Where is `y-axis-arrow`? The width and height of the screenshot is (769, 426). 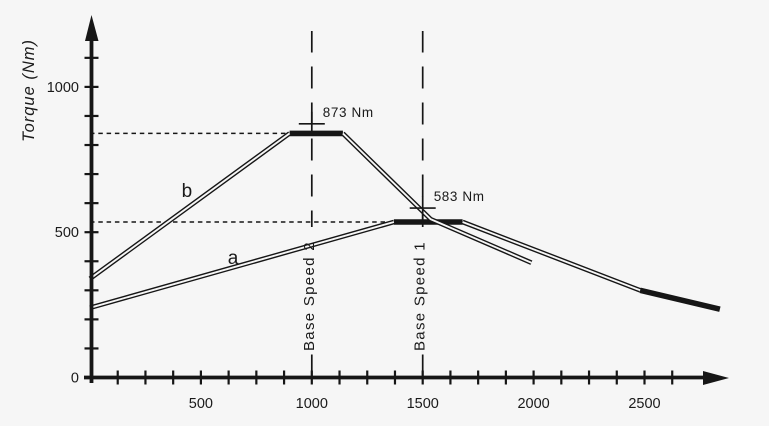 y-axis-arrow is located at coordinates (92, 28).